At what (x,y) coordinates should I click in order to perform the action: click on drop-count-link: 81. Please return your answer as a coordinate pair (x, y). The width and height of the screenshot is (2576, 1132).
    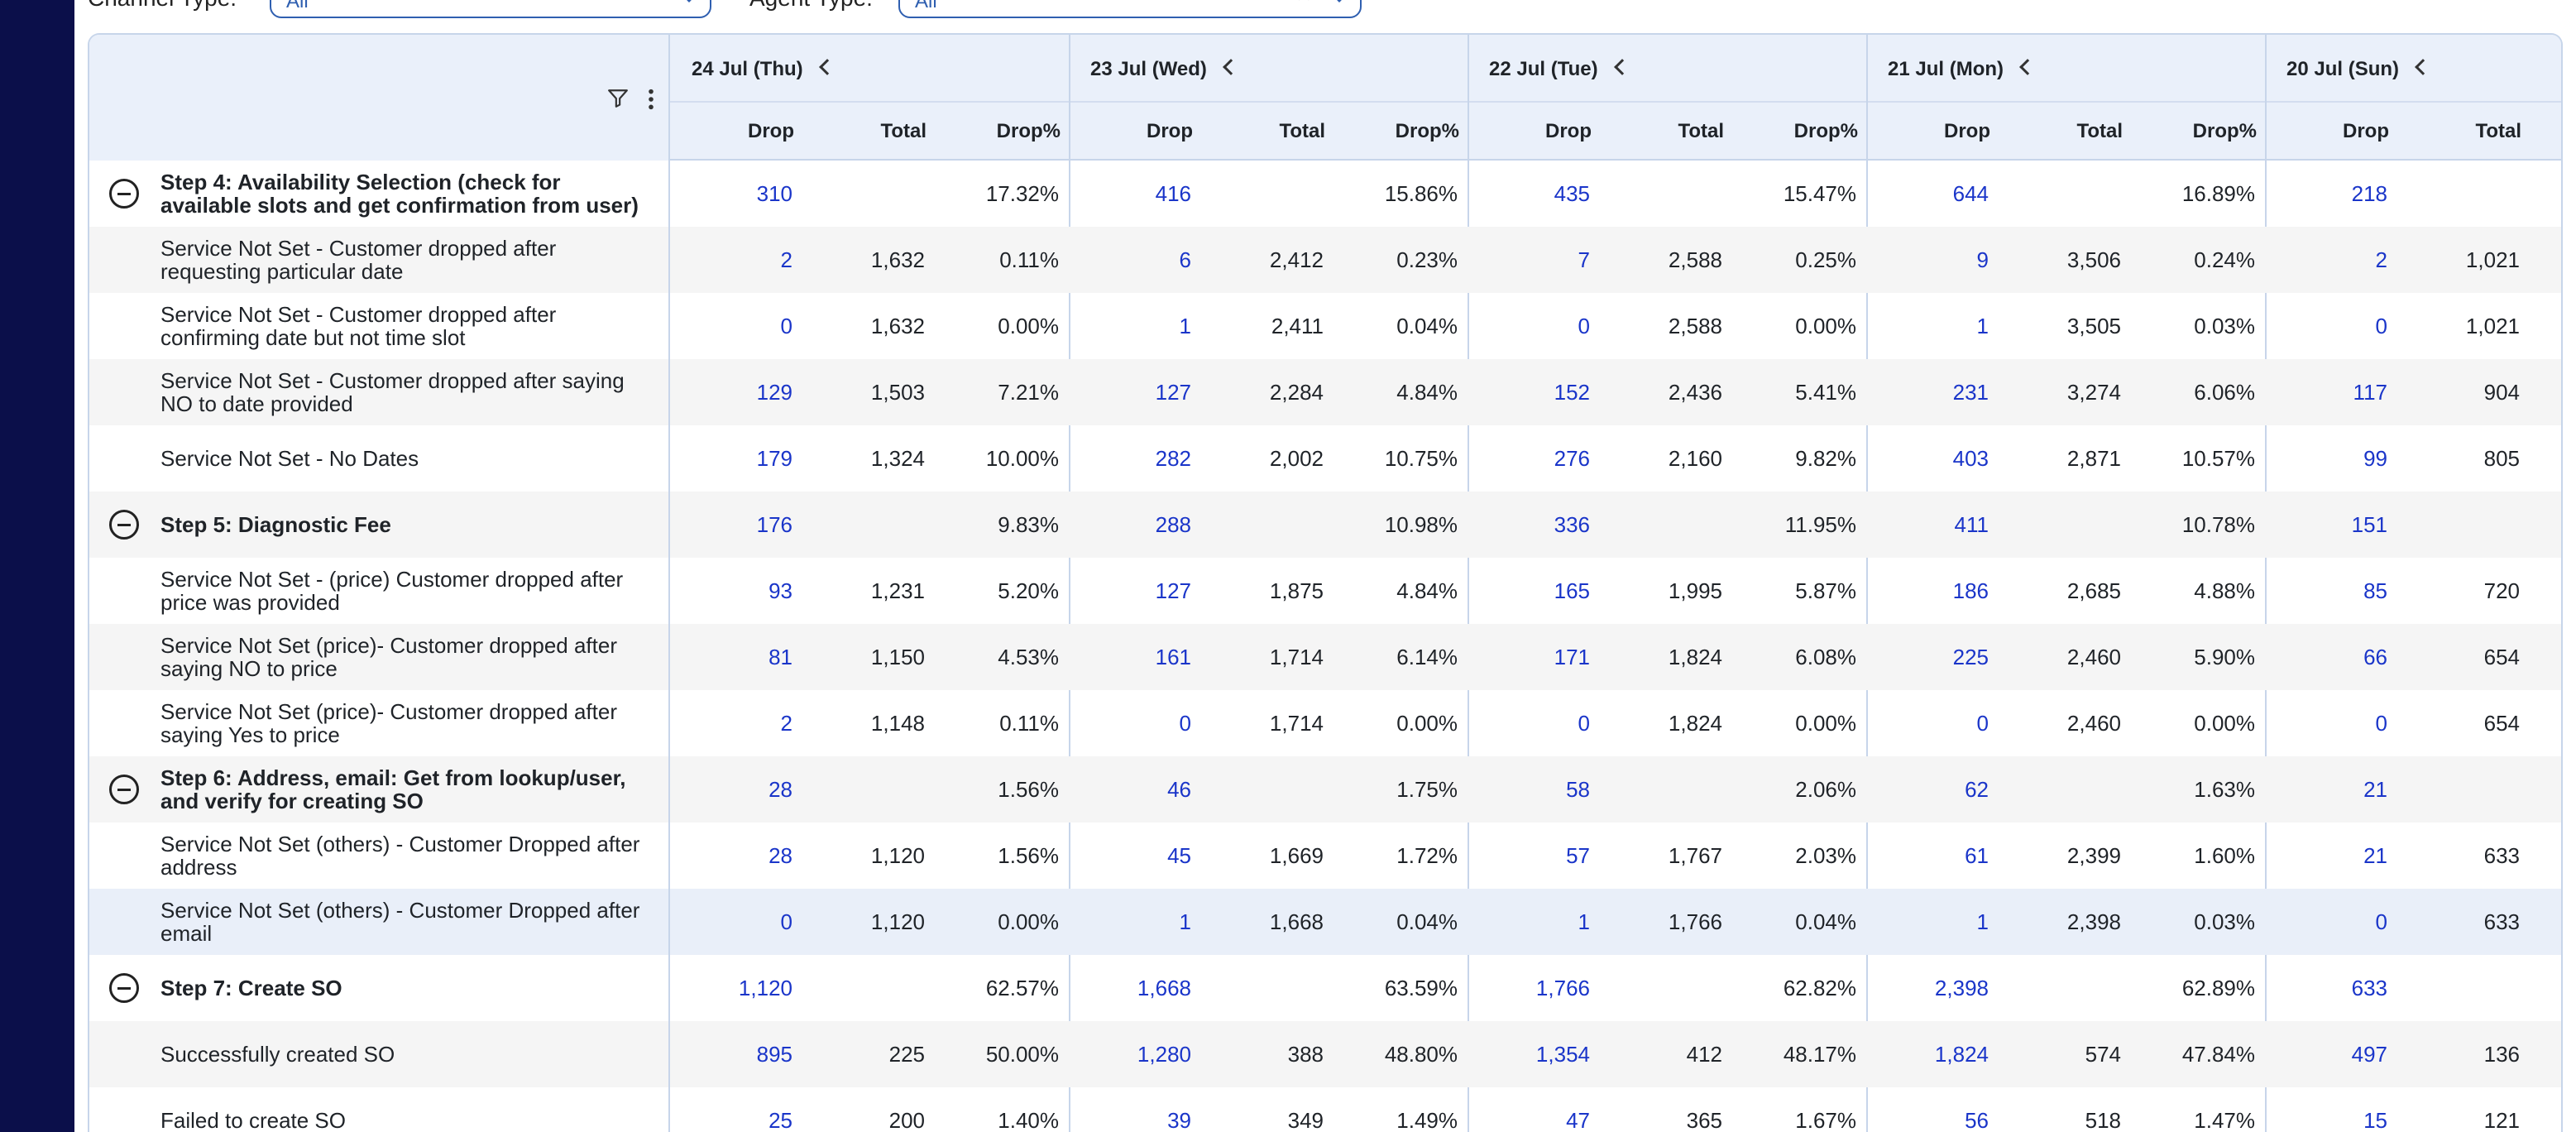
    Looking at the image, I should click on (780, 657).